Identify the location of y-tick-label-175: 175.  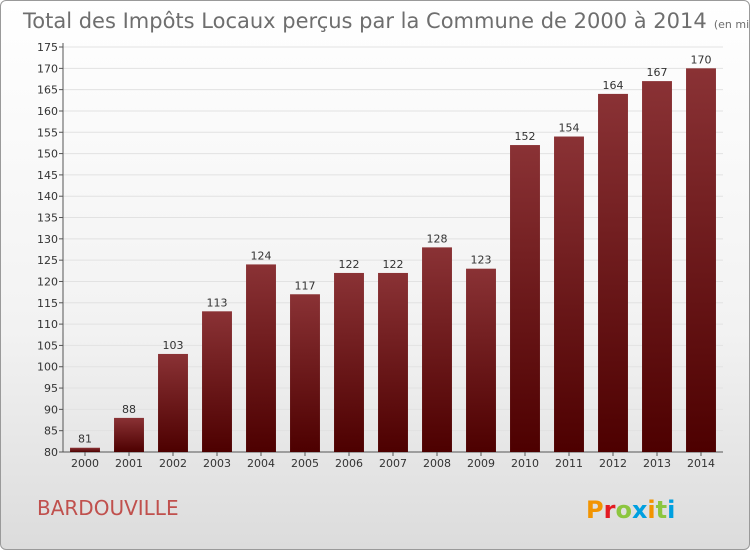
(47, 47).